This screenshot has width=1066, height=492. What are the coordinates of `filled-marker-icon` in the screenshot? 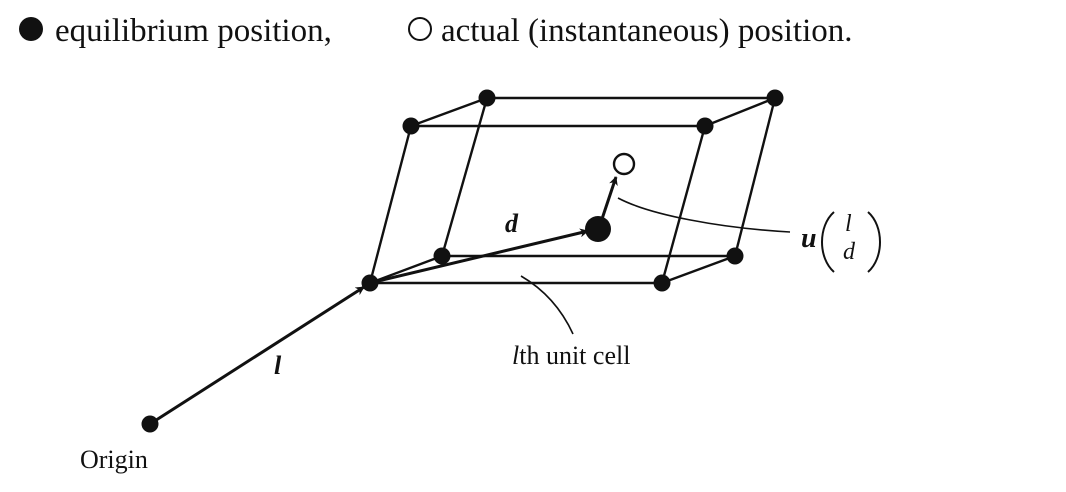 It's located at (31, 29).